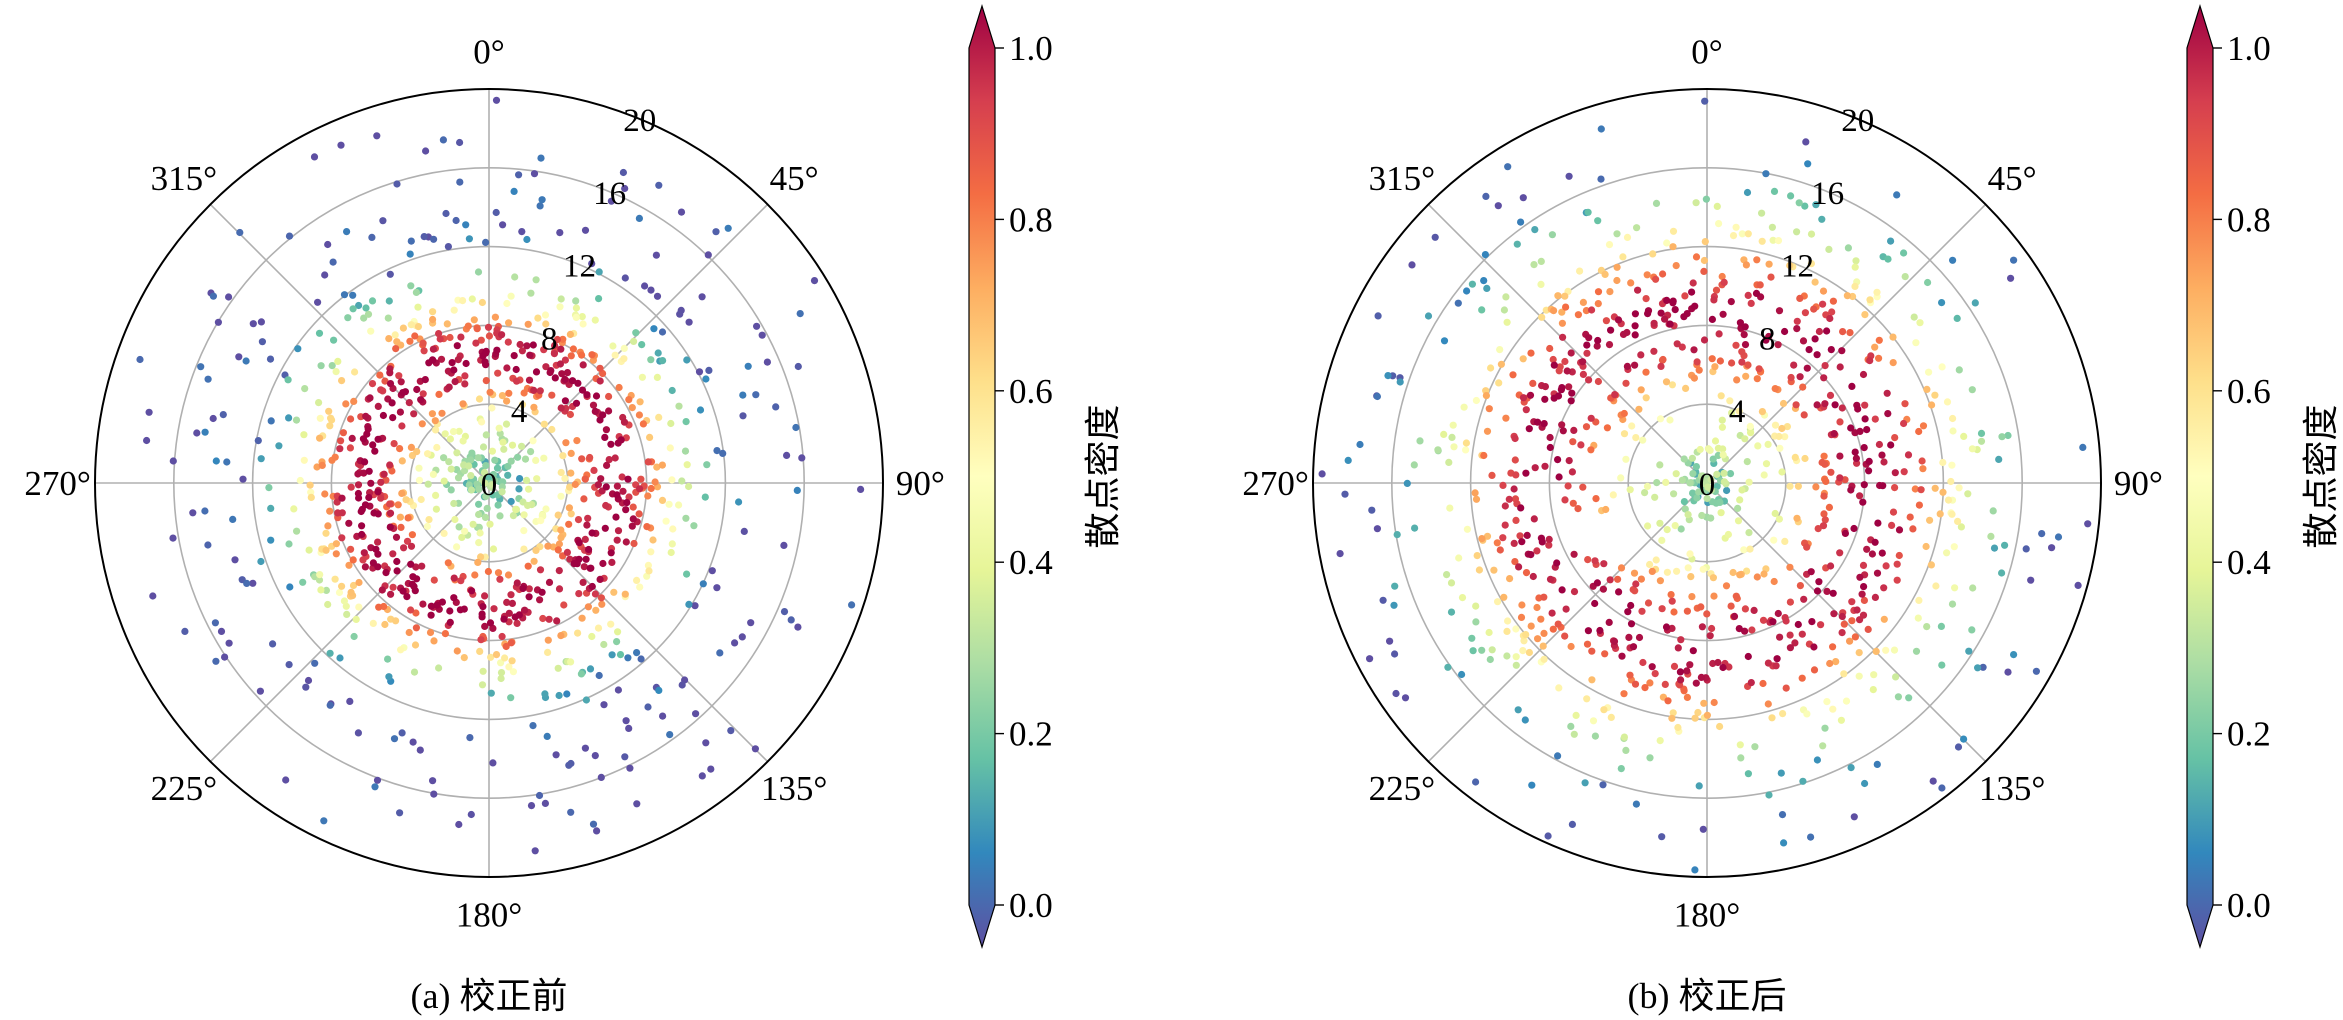 This screenshot has height=1020, width=2343. Describe the element at coordinates (628, 343) in the screenshot. I see `angular-gridline` at that location.